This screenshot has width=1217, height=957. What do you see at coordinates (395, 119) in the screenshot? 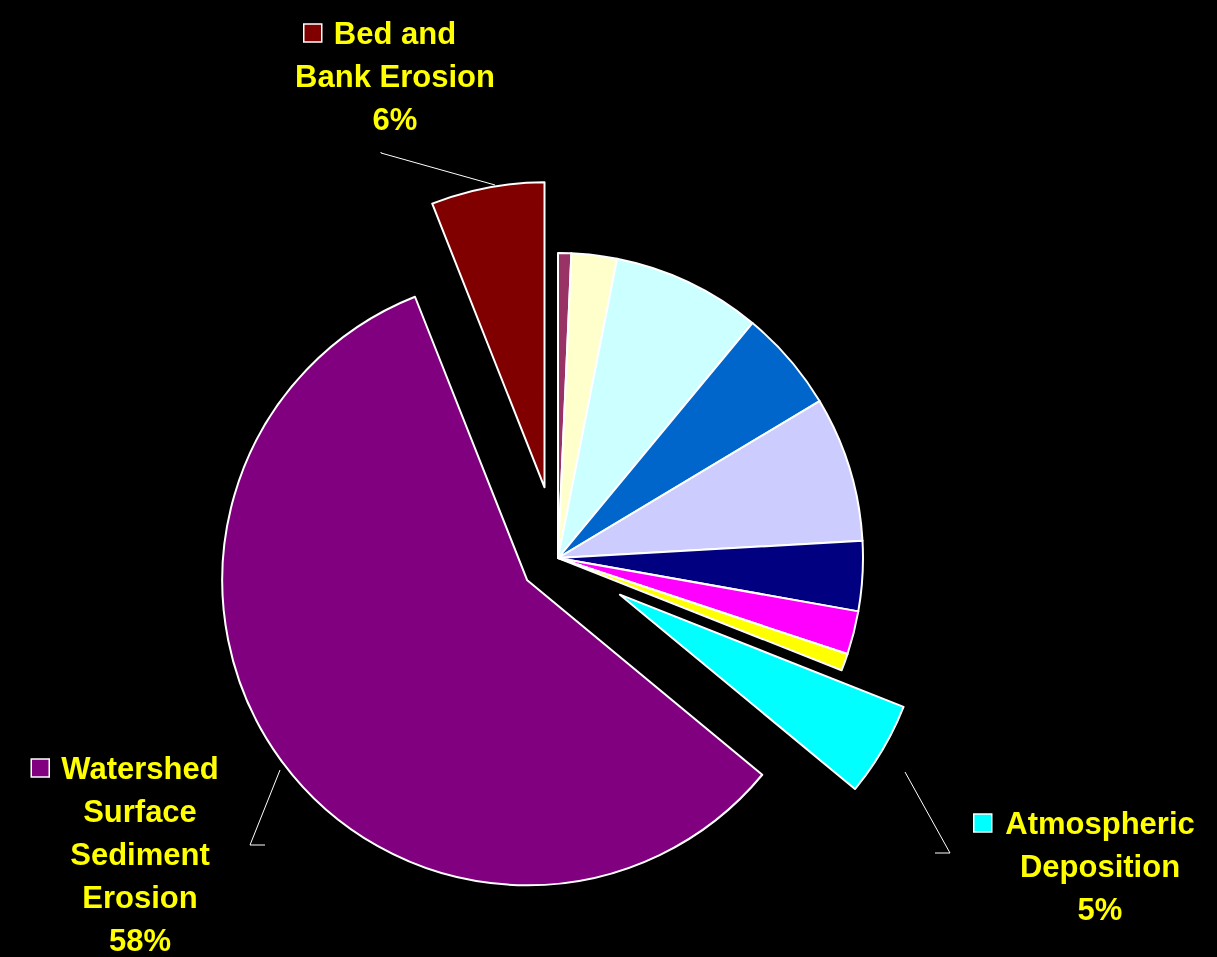
I see `data-label: 6%` at bounding box center [395, 119].